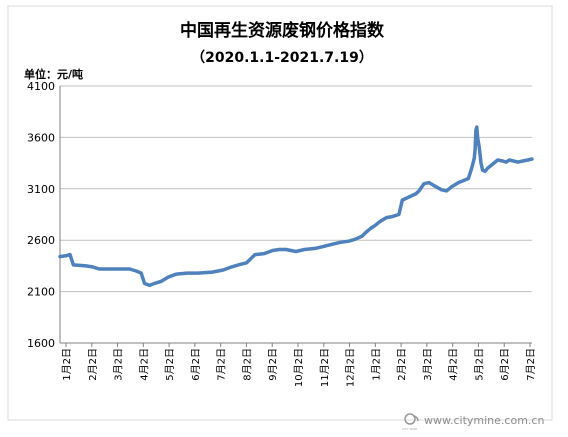 The height and width of the screenshot is (437, 568). I want to click on watermark-logo-icon, so click(411, 419).